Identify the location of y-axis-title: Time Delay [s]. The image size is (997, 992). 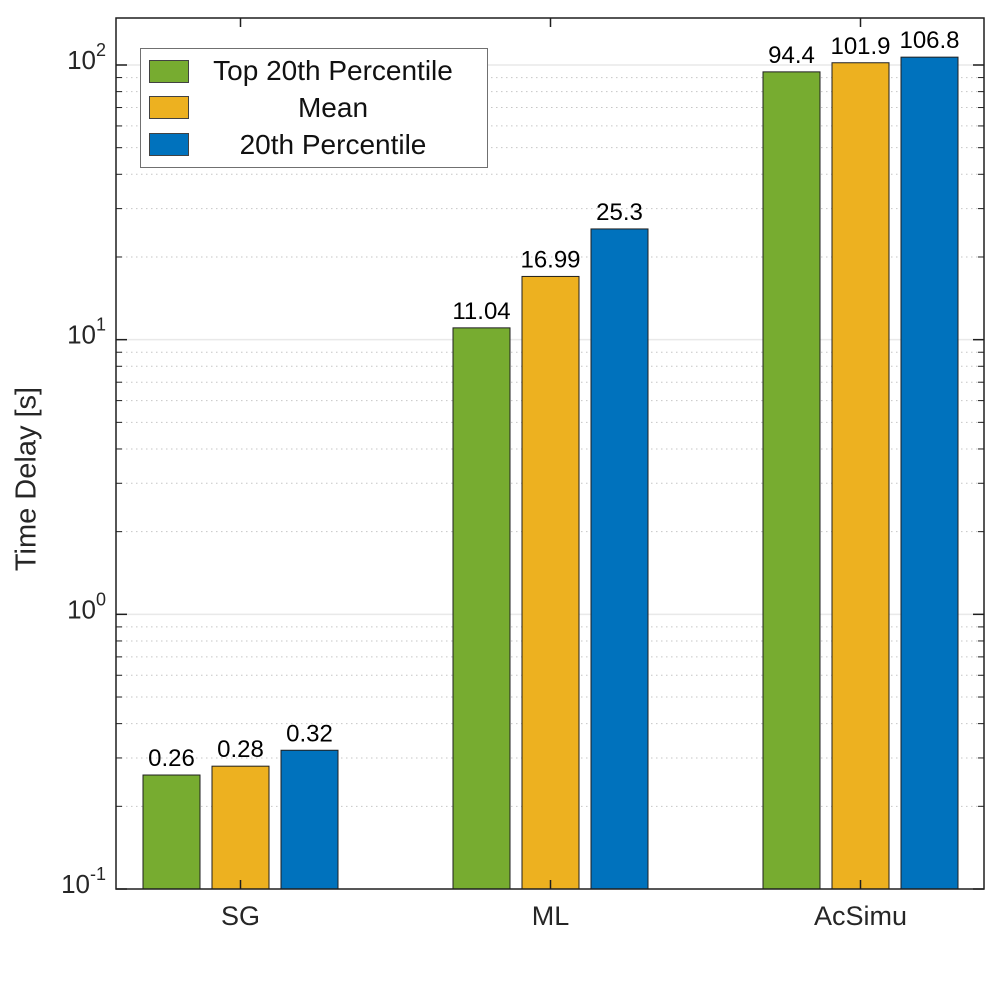
(26, 479).